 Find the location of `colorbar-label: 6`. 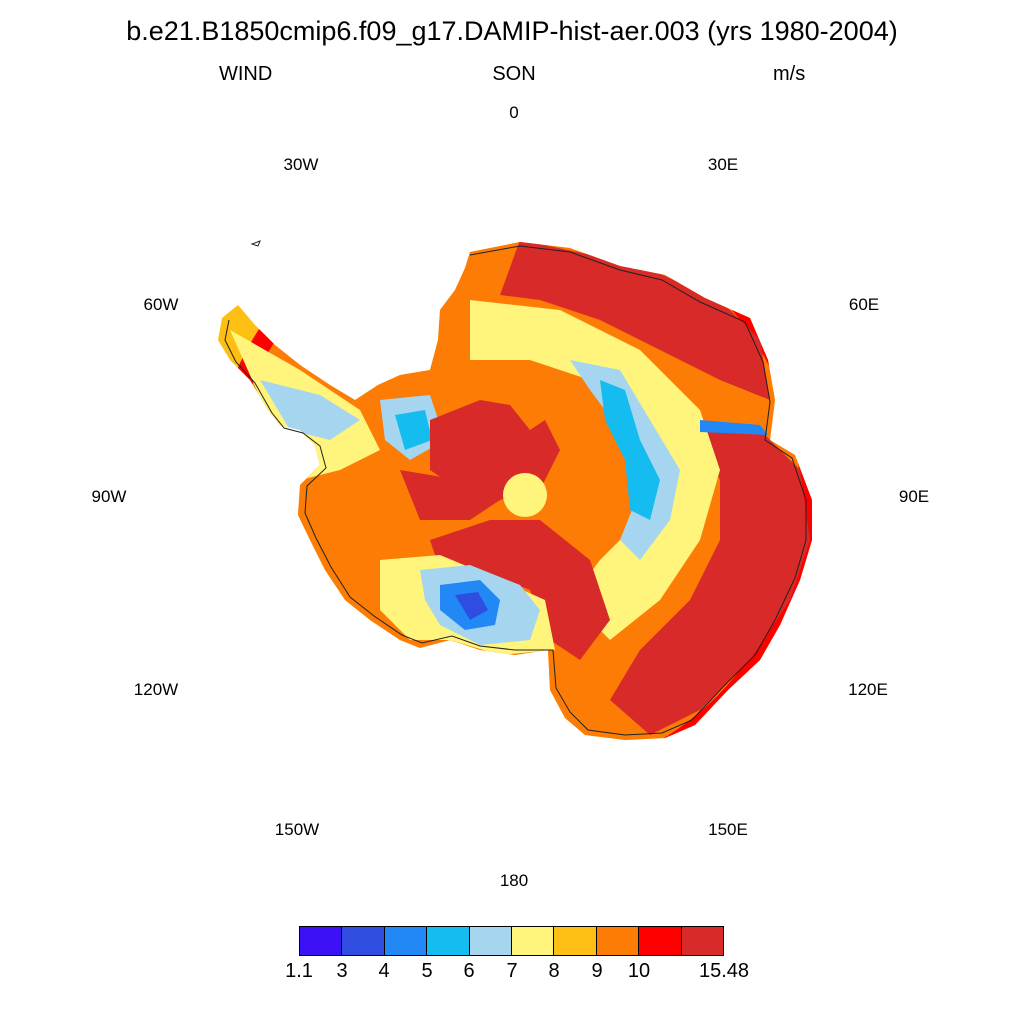

colorbar-label: 6 is located at coordinates (469, 971).